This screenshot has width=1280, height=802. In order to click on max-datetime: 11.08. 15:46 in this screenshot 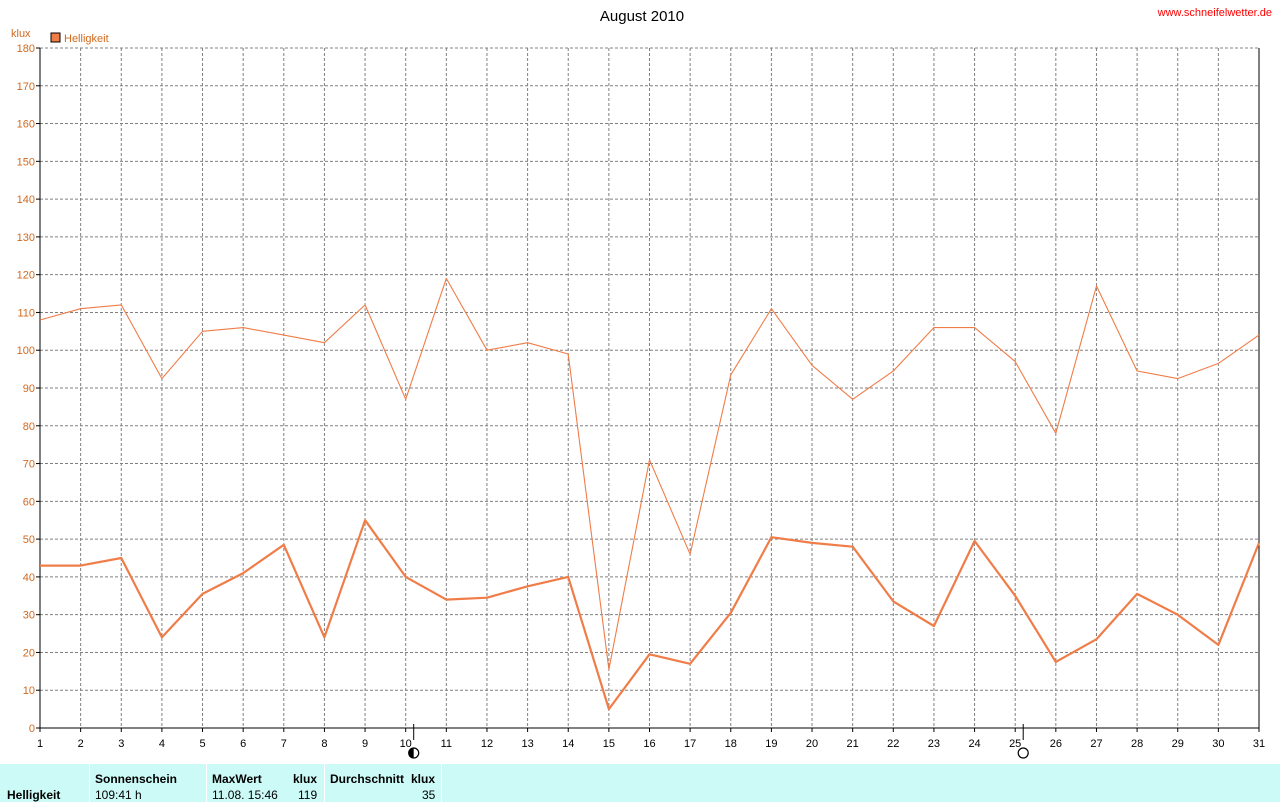, I will do `click(245, 795)`.